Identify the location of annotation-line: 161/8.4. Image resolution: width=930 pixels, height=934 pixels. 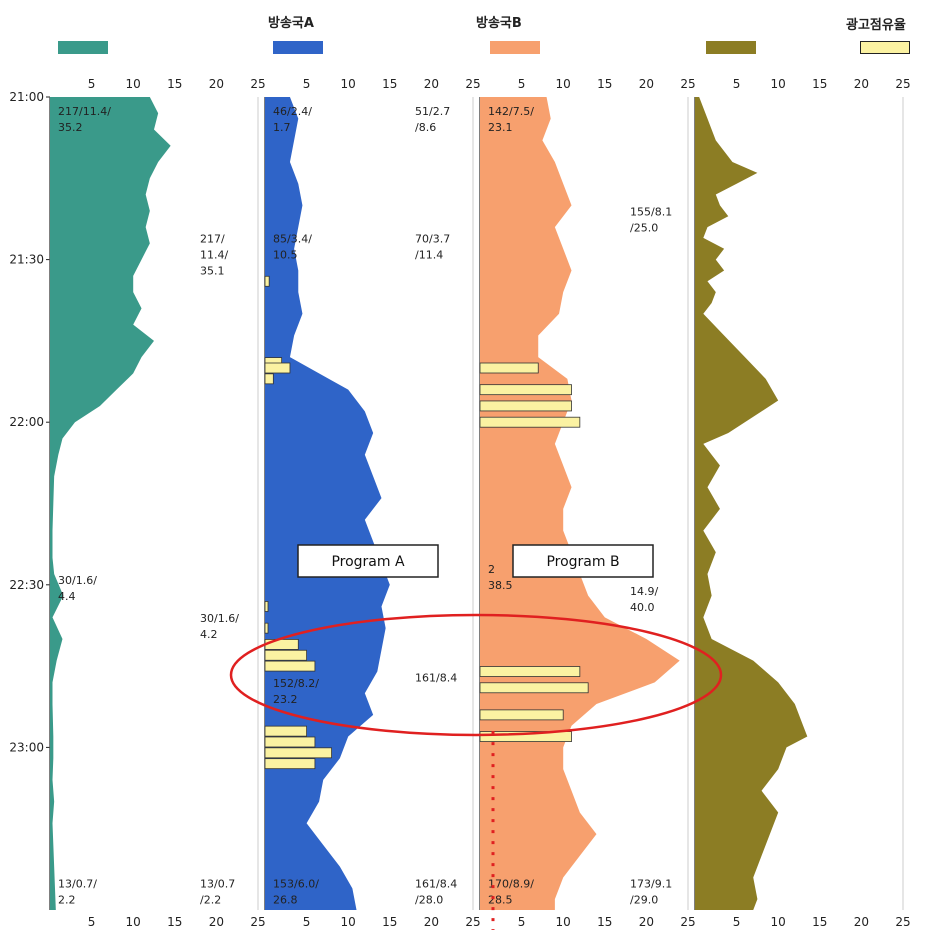
(436, 678).